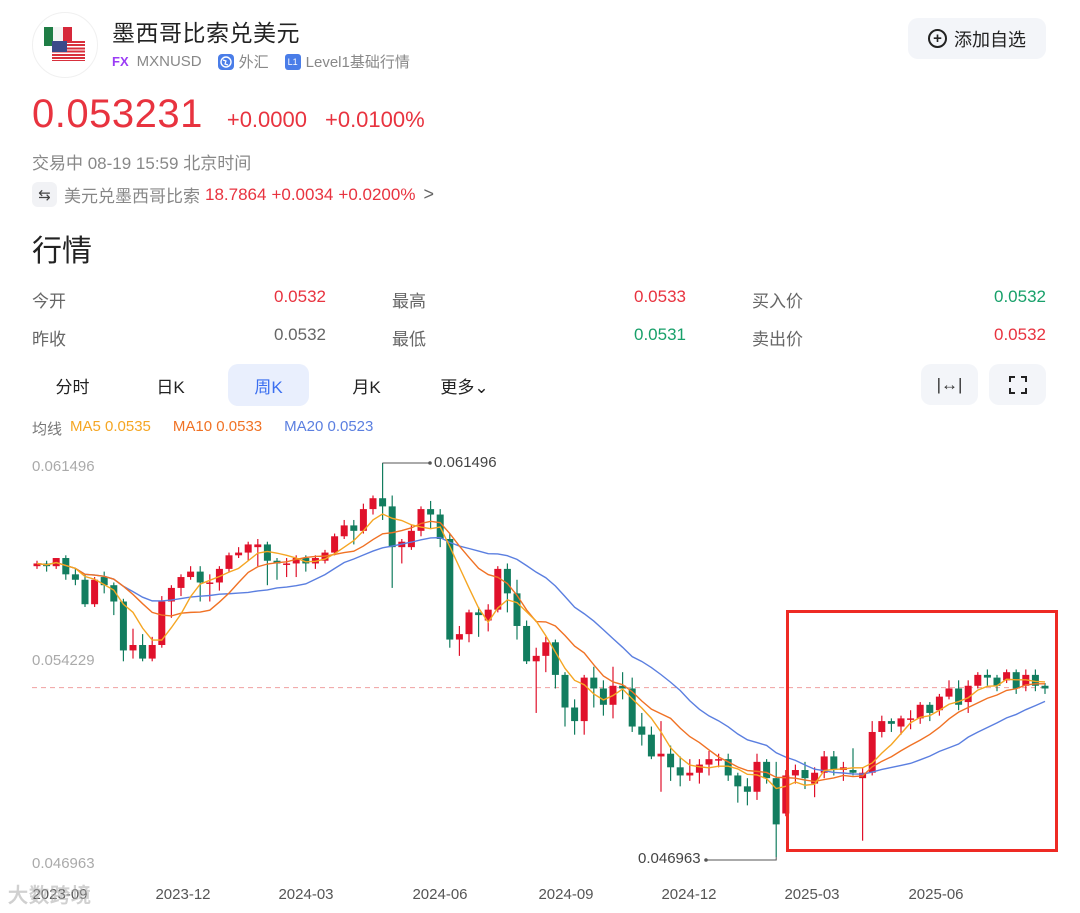 This screenshot has height=913, width=1080. What do you see at coordinates (936, 894) in the screenshot?
I see `x-axis-label: 2025-06` at bounding box center [936, 894].